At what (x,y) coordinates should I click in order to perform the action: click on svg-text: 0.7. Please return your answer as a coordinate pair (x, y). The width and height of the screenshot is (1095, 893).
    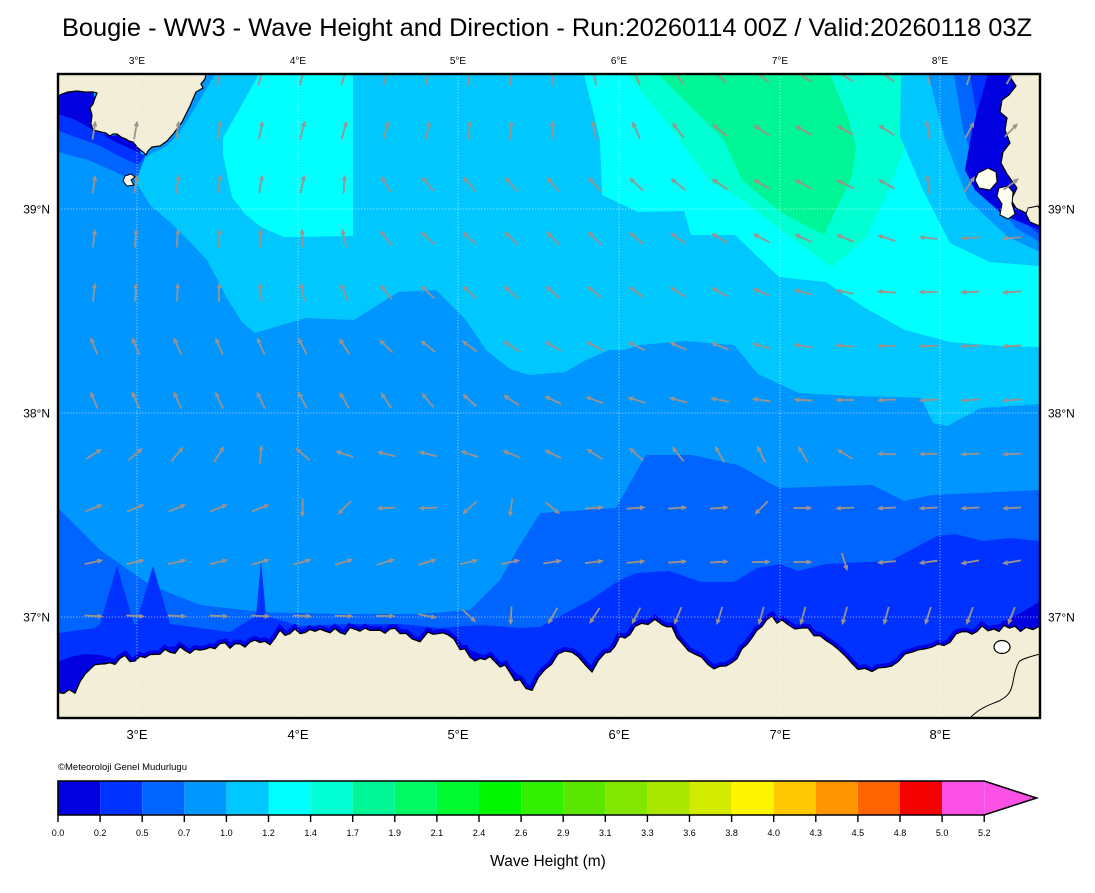
    Looking at the image, I should click on (184, 833).